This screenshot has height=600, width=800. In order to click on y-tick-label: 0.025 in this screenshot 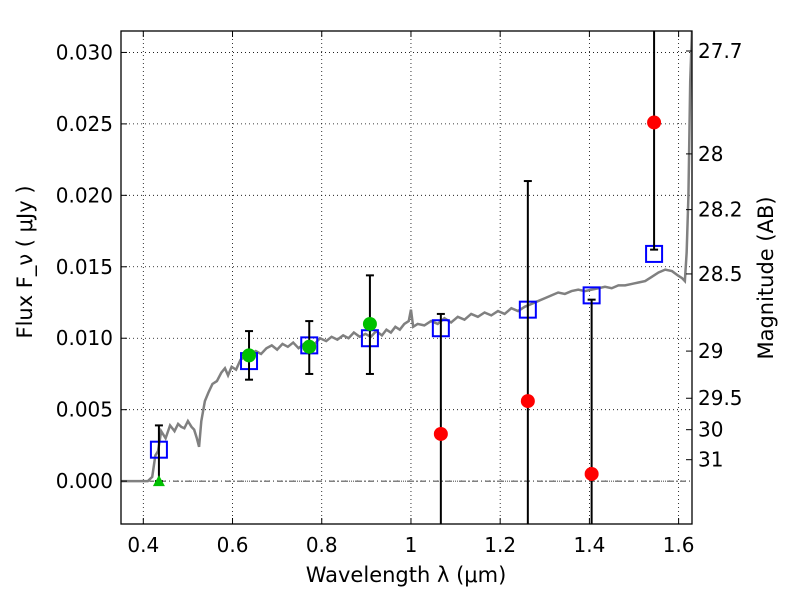, I will do `click(84, 124)`.